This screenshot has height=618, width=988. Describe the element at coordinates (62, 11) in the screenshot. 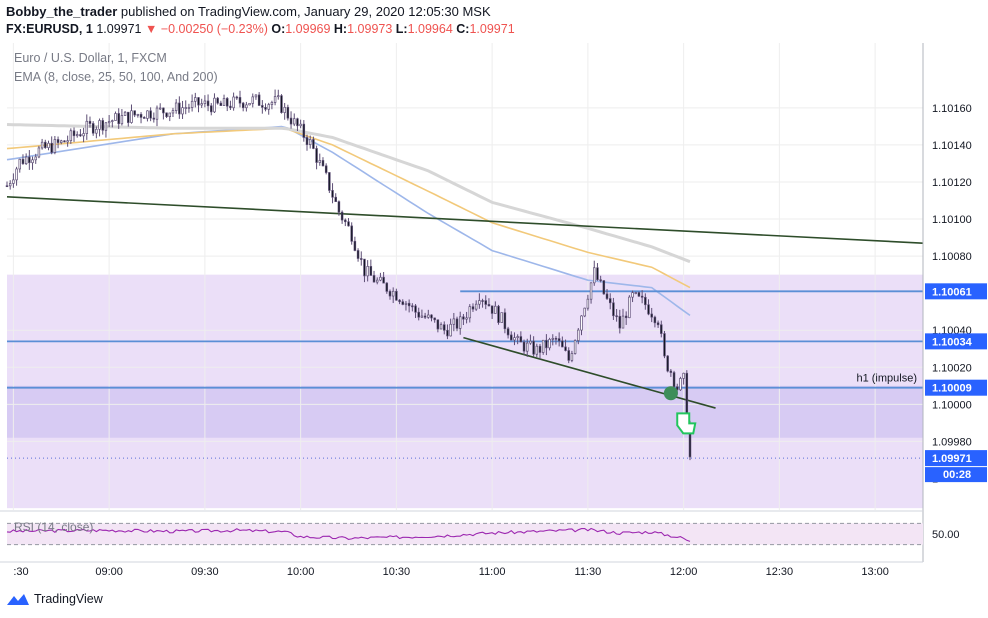

I see `author-name: Bobby_the_trader` at that location.